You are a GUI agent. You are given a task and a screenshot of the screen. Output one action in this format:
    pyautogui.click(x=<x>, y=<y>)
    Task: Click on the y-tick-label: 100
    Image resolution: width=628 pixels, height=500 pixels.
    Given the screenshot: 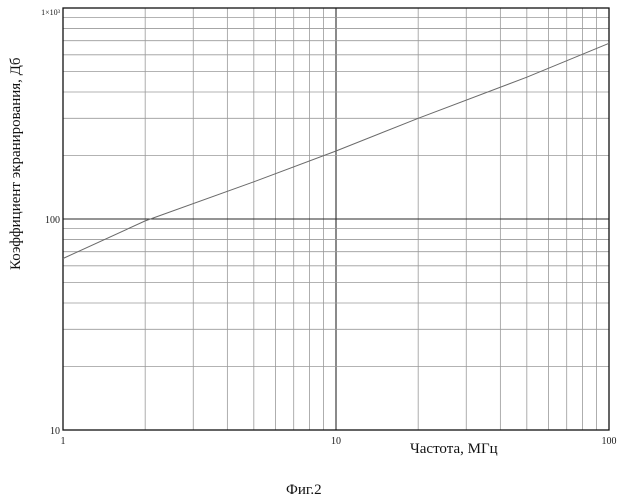 What is the action you would take?
    pyautogui.click(x=52, y=220)
    